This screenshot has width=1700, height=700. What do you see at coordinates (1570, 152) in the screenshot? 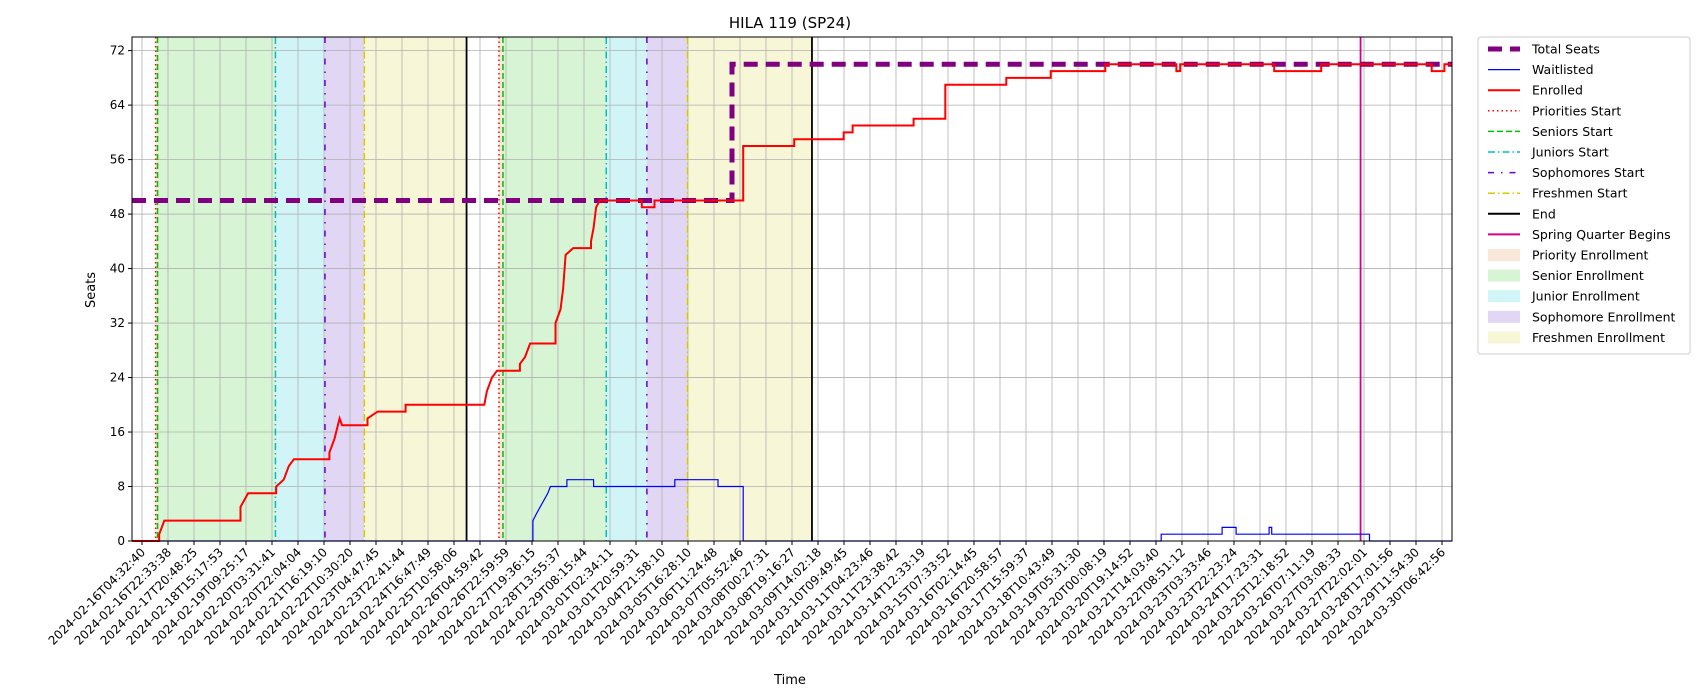
I see `legend-label-juniors-start: Juniors Start` at bounding box center [1570, 152].